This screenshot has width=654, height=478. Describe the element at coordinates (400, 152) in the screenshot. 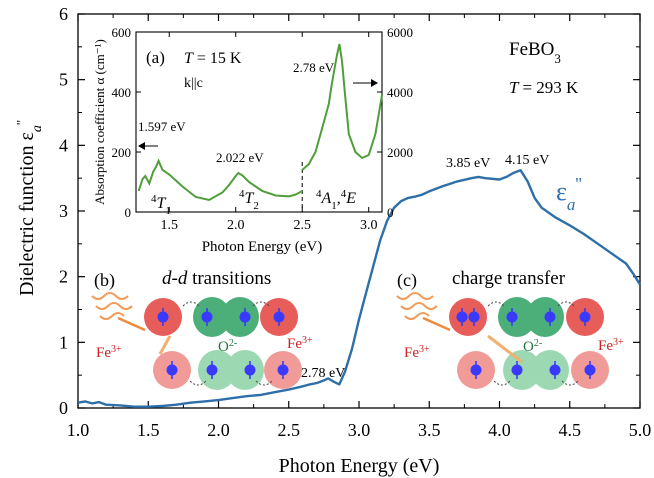

I see `inset-right-tick-label: 2000` at that location.